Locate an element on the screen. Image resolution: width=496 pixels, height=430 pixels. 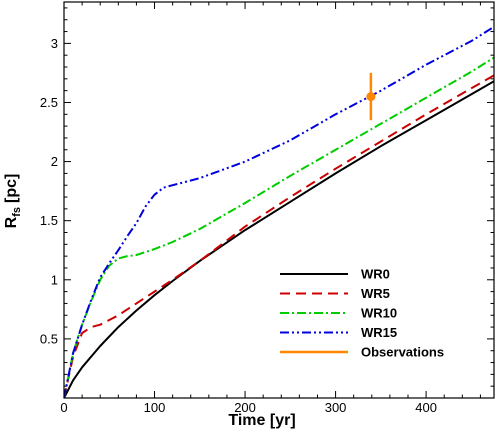
y-tick-label: 0.5 is located at coordinates (49, 338).